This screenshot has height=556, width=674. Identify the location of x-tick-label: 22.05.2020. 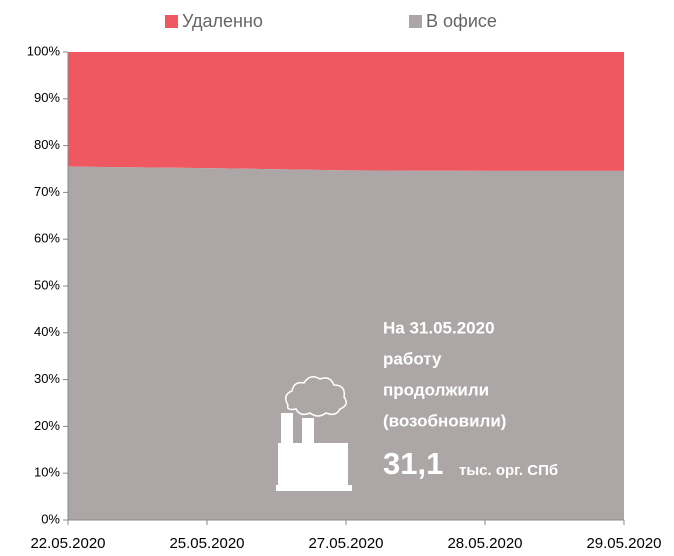
(67, 543).